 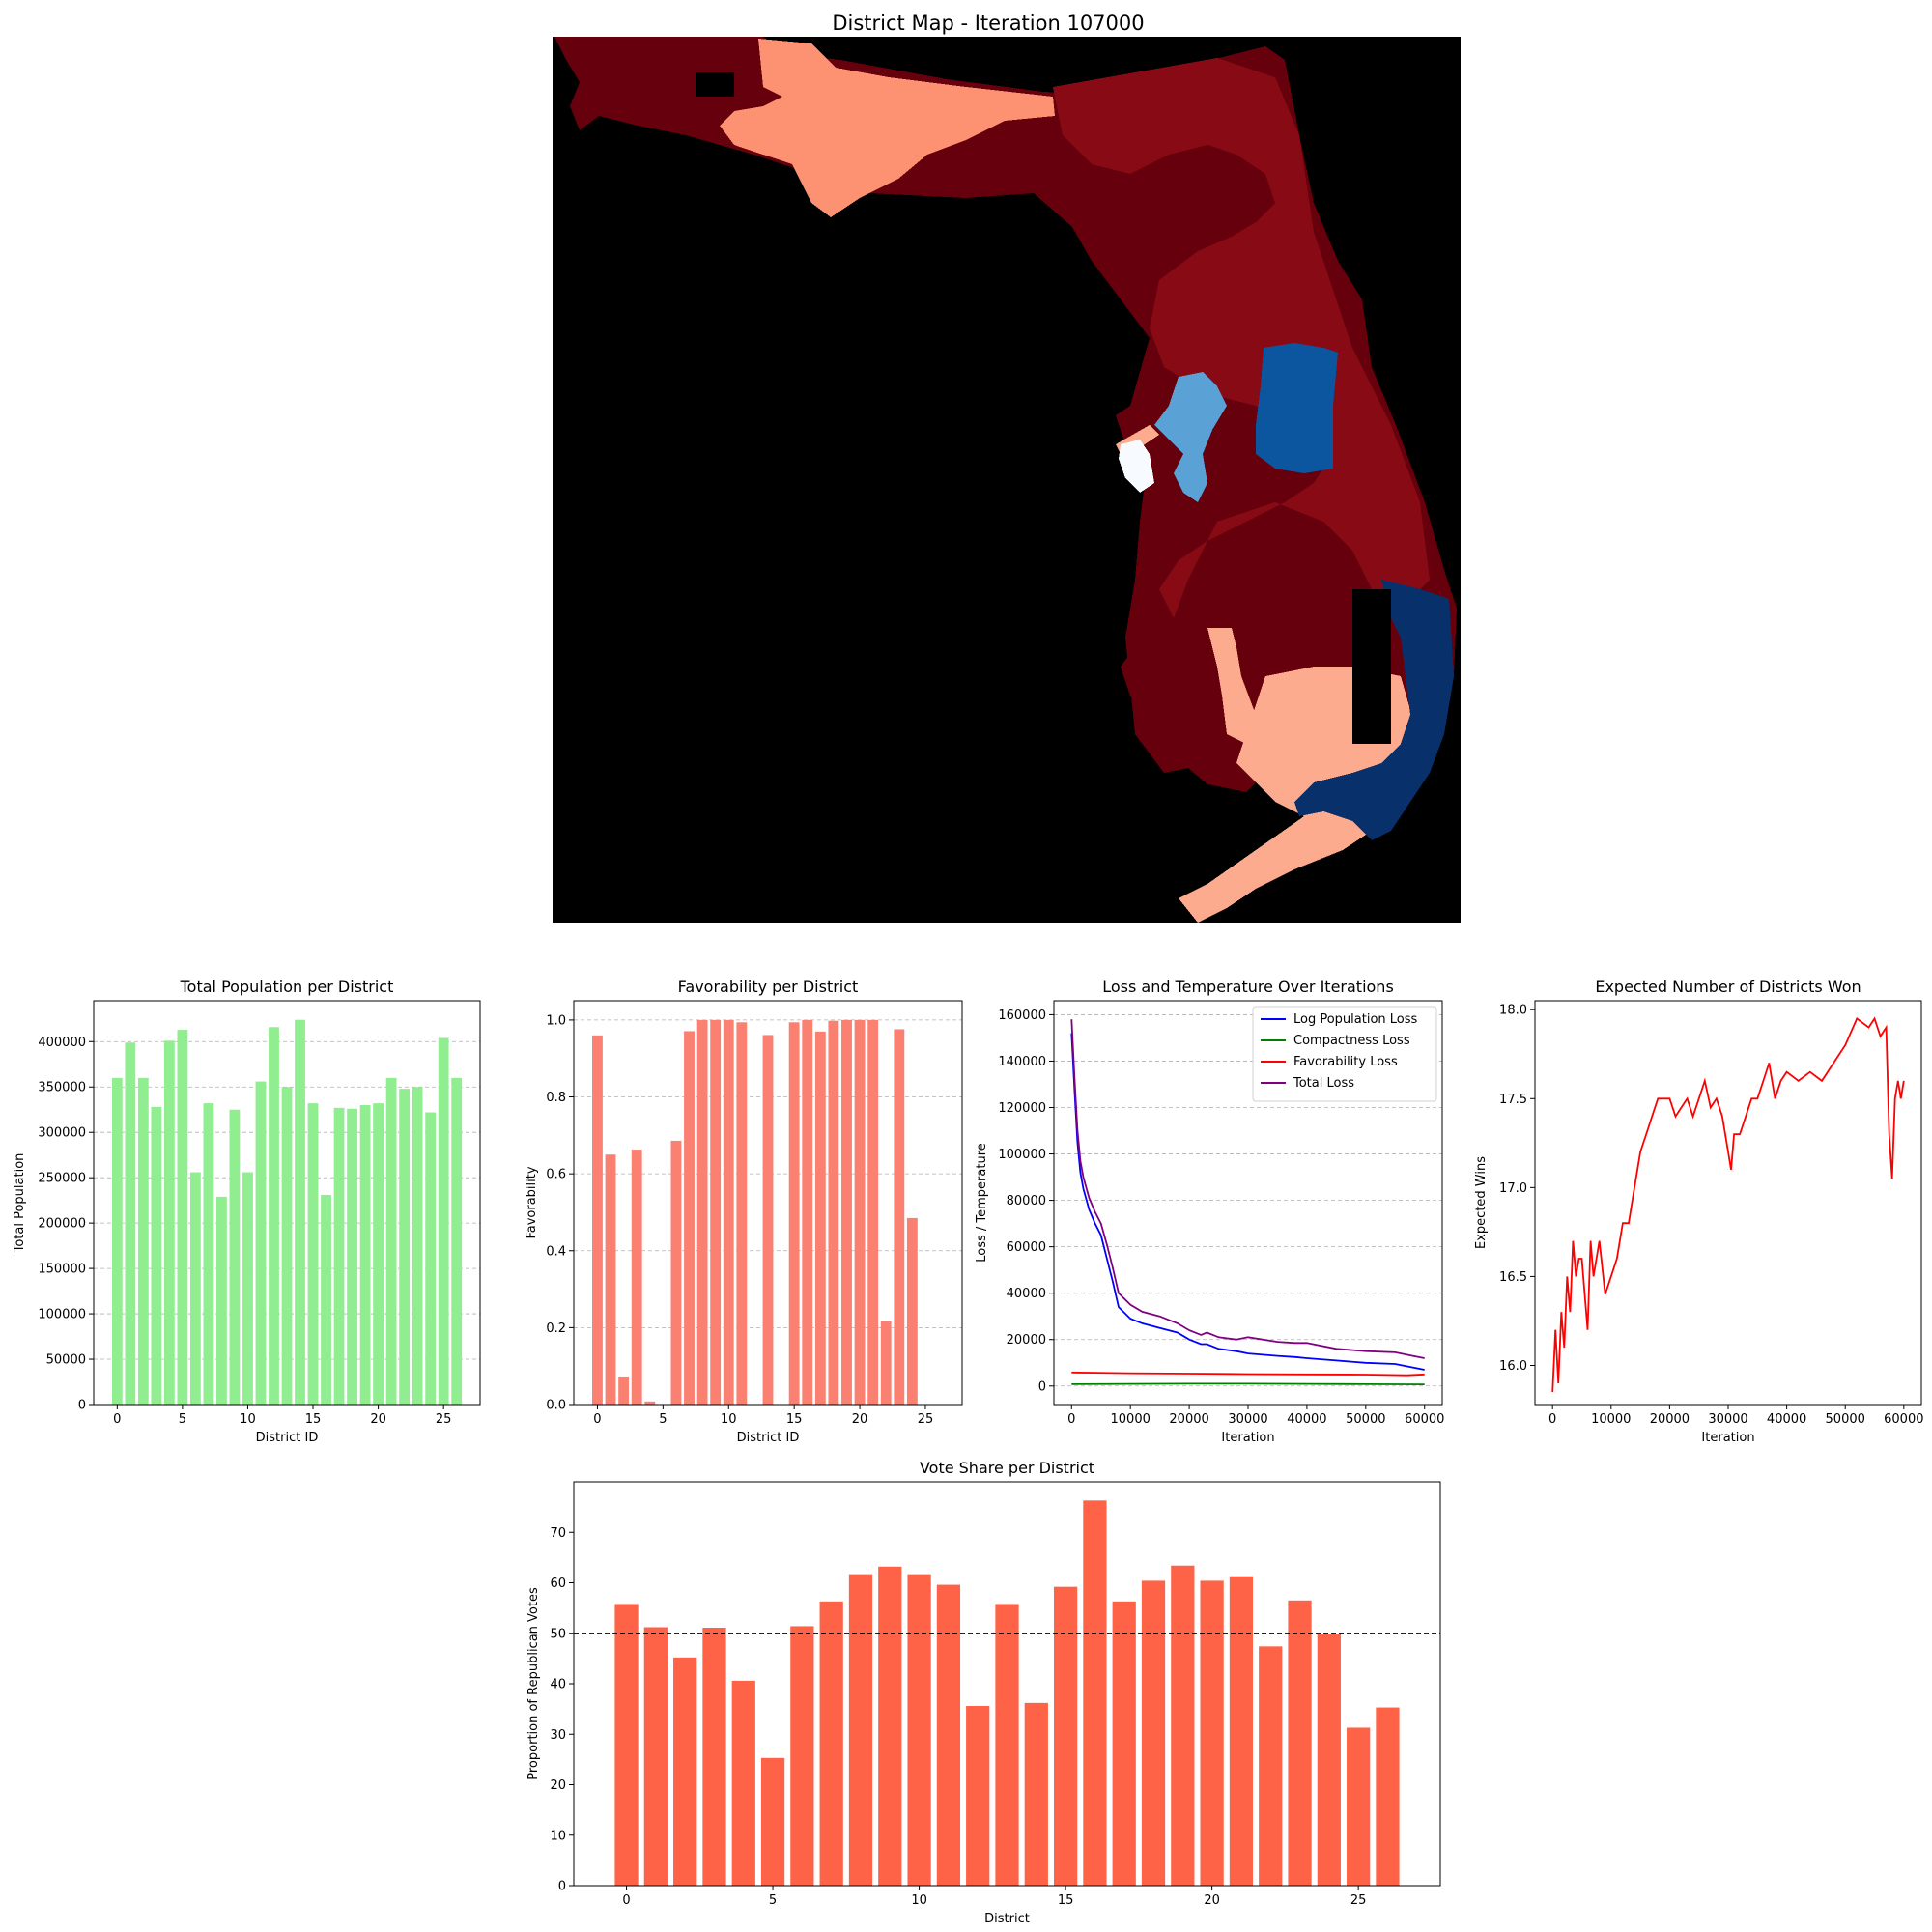 I want to click on y-tick-label: 350000, so click(x=62, y=1088).